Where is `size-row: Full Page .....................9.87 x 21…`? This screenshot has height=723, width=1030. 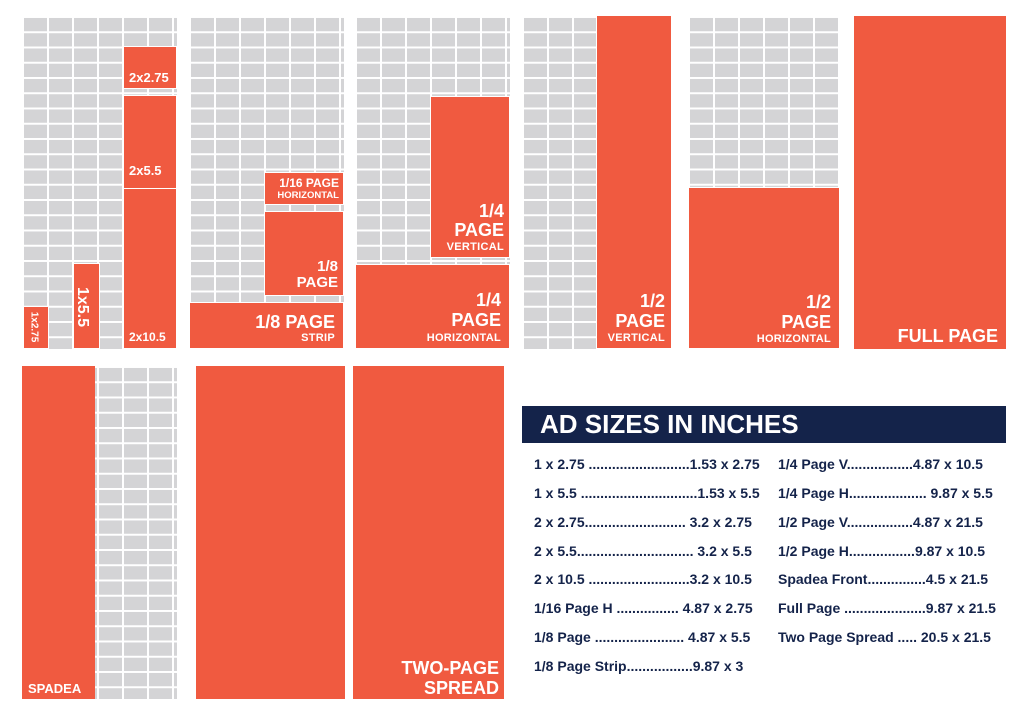 size-row: Full Page .....................9.87 x 21… is located at coordinates (887, 608).